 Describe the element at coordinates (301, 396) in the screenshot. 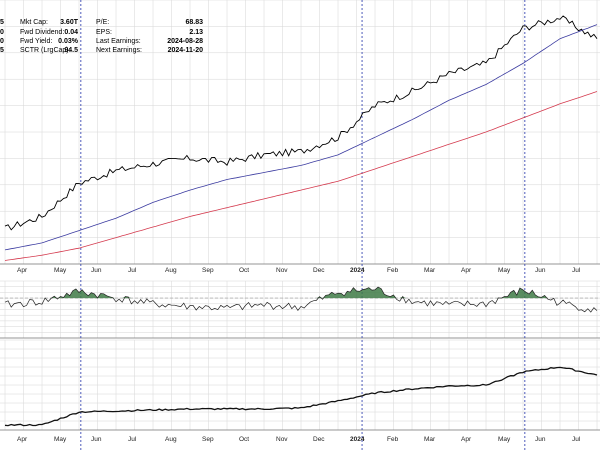

I see `relative-strength-line` at that location.